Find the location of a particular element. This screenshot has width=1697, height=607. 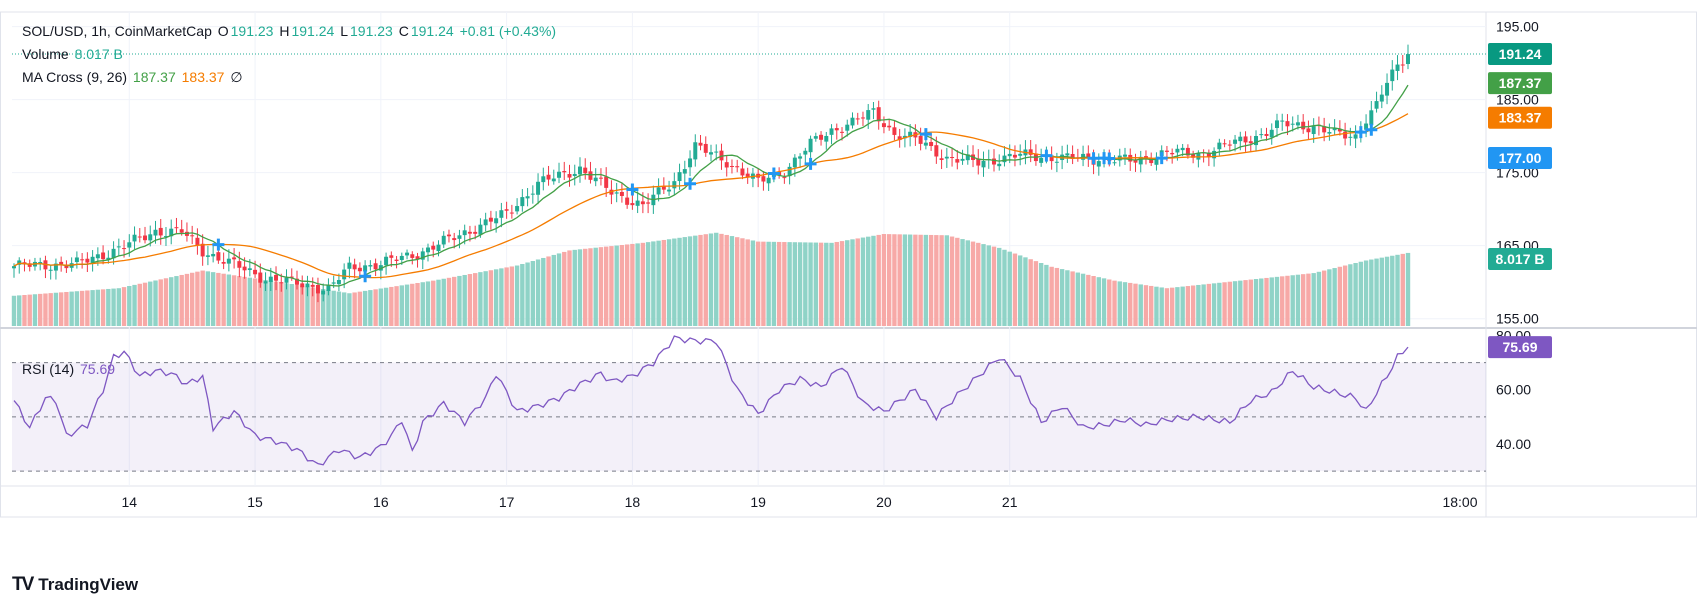

volume-value: 8.017 B is located at coordinates (98, 54).